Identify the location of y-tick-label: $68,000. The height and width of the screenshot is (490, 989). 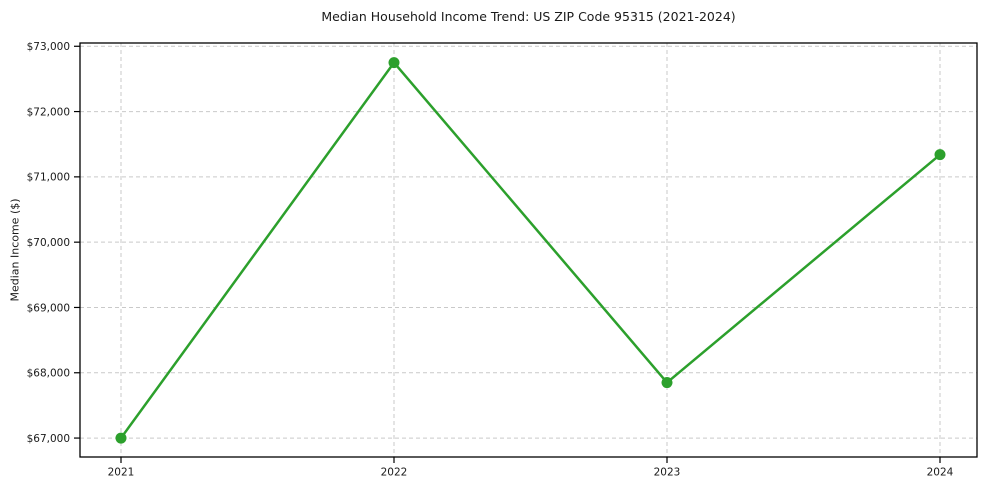
(48, 374).